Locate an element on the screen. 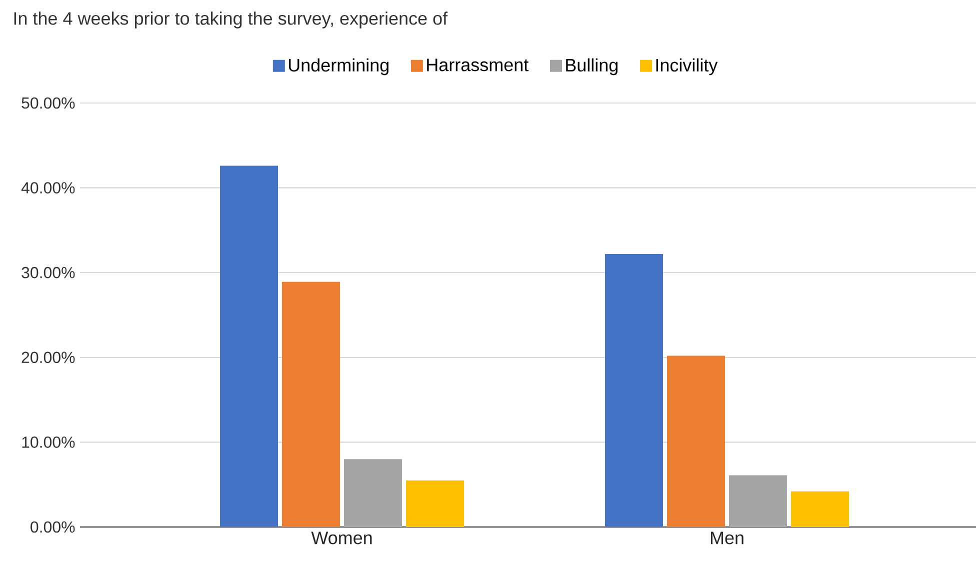  y-tick-label: 20.00% is located at coordinates (48, 358).